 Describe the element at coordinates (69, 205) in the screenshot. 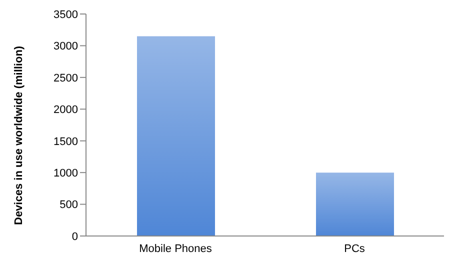

I see `y-tick-label: 500` at that location.